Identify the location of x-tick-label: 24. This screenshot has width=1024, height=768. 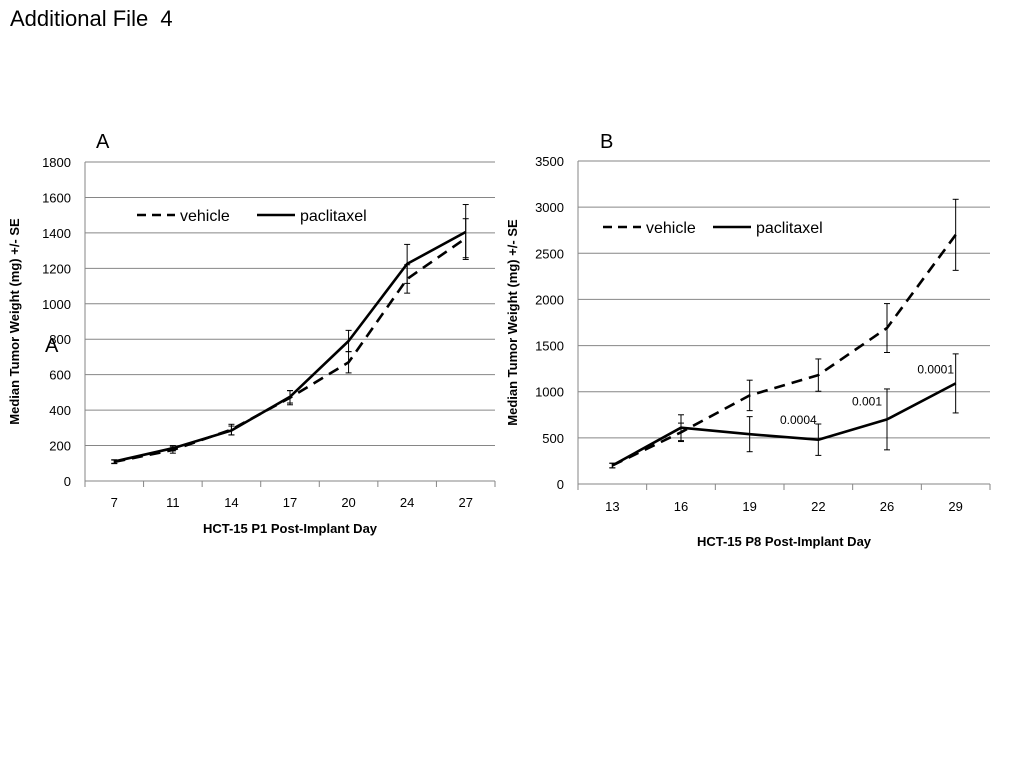
(407, 502).